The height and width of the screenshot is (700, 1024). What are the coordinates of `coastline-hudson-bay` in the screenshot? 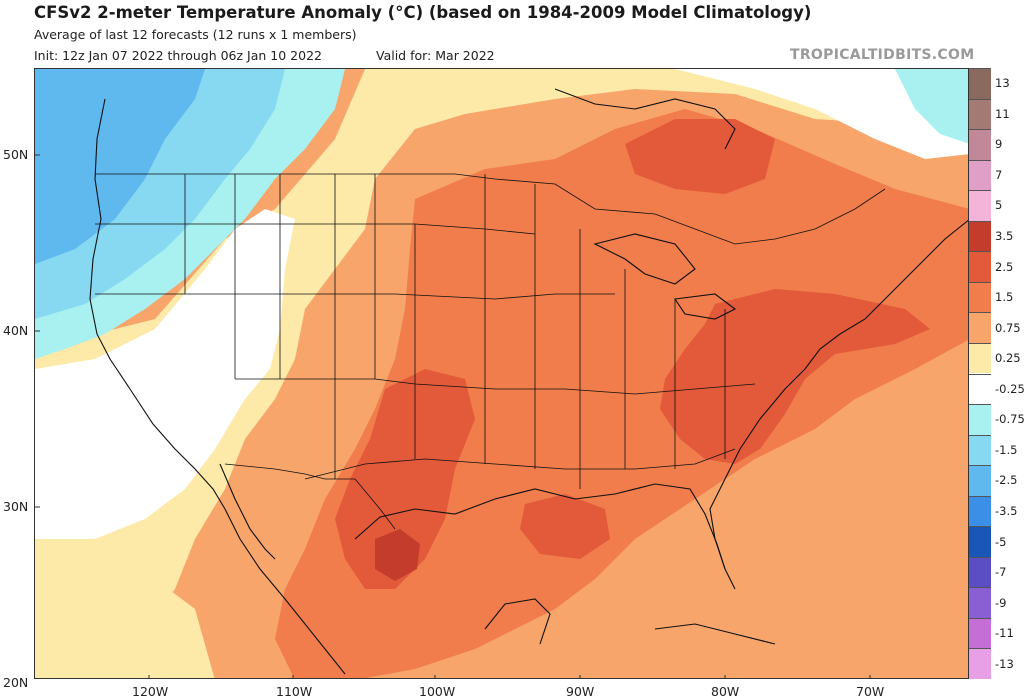 It's located at (645, 119).